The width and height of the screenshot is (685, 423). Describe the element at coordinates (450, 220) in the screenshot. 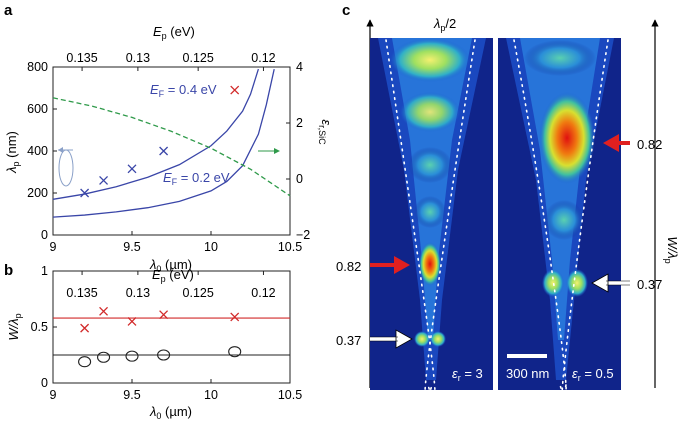

I see `left-map-boundary-right` at that location.